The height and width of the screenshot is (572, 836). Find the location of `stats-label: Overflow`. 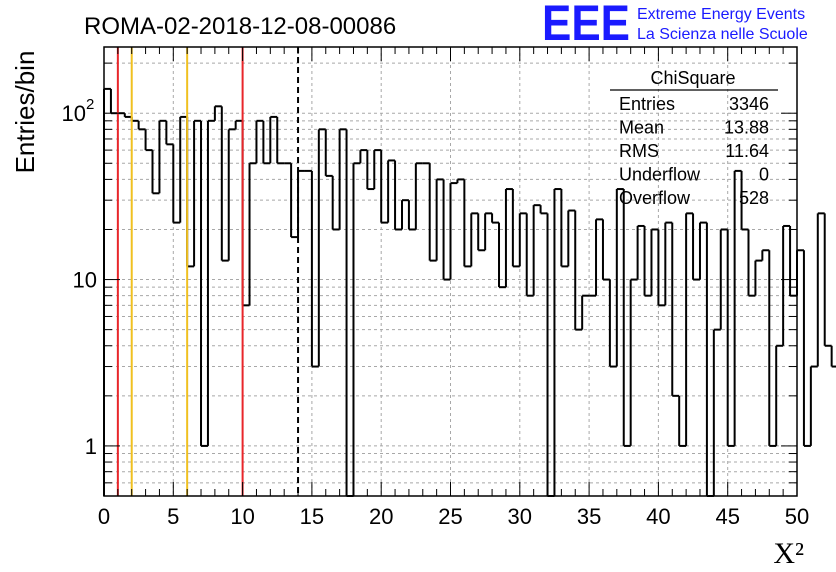

stats-label: Overflow is located at coordinates (655, 198).